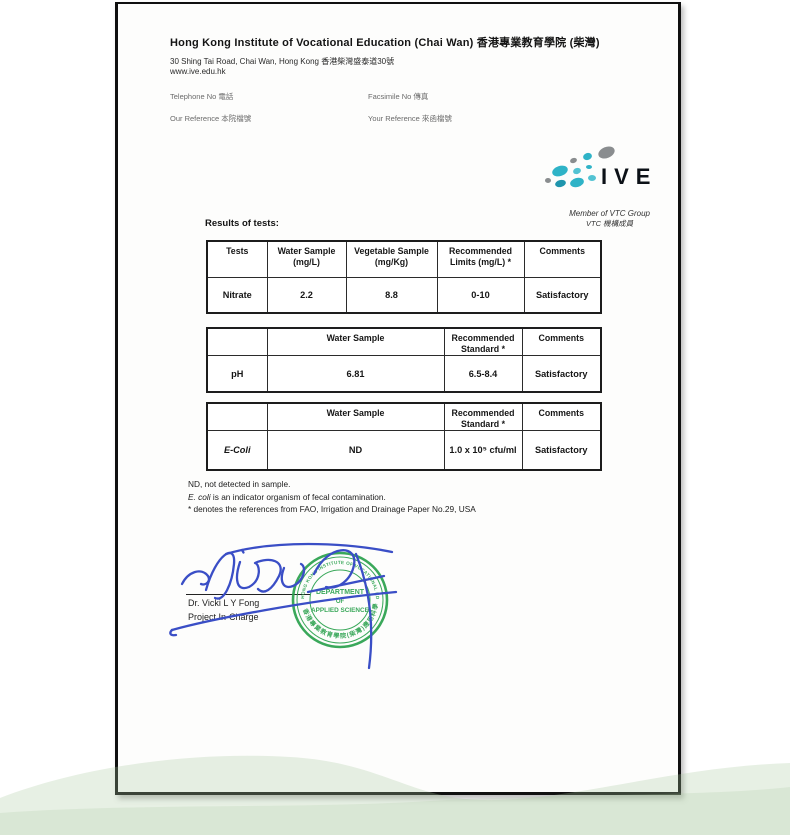  I want to click on table-cell: 6.81, so click(355, 373).